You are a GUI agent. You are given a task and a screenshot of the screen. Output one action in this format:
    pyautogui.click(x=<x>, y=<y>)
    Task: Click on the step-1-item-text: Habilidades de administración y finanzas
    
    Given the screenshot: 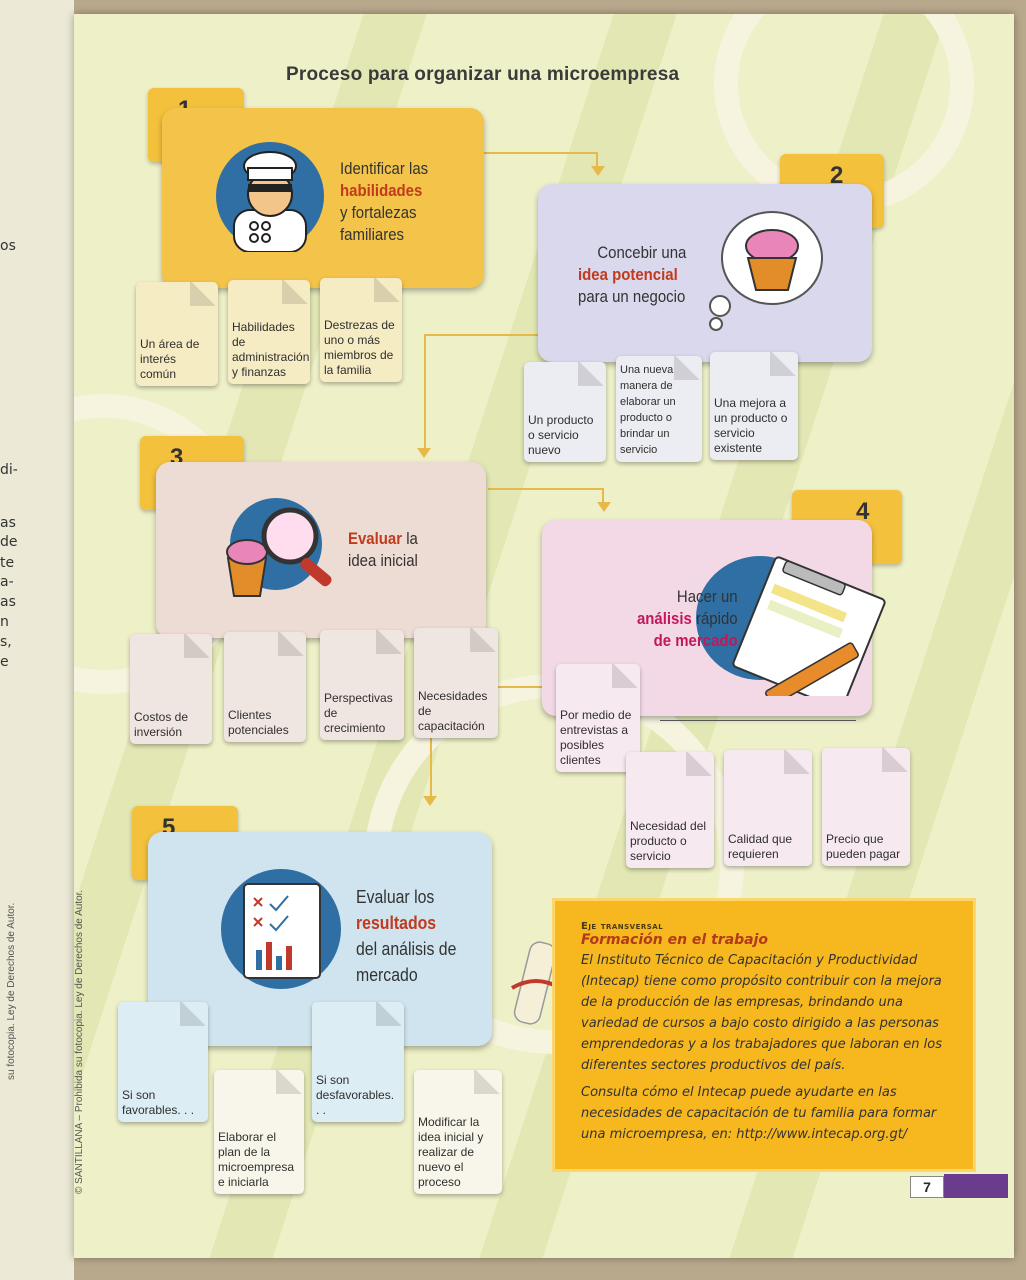 What is the action you would take?
    pyautogui.click(x=271, y=349)
    